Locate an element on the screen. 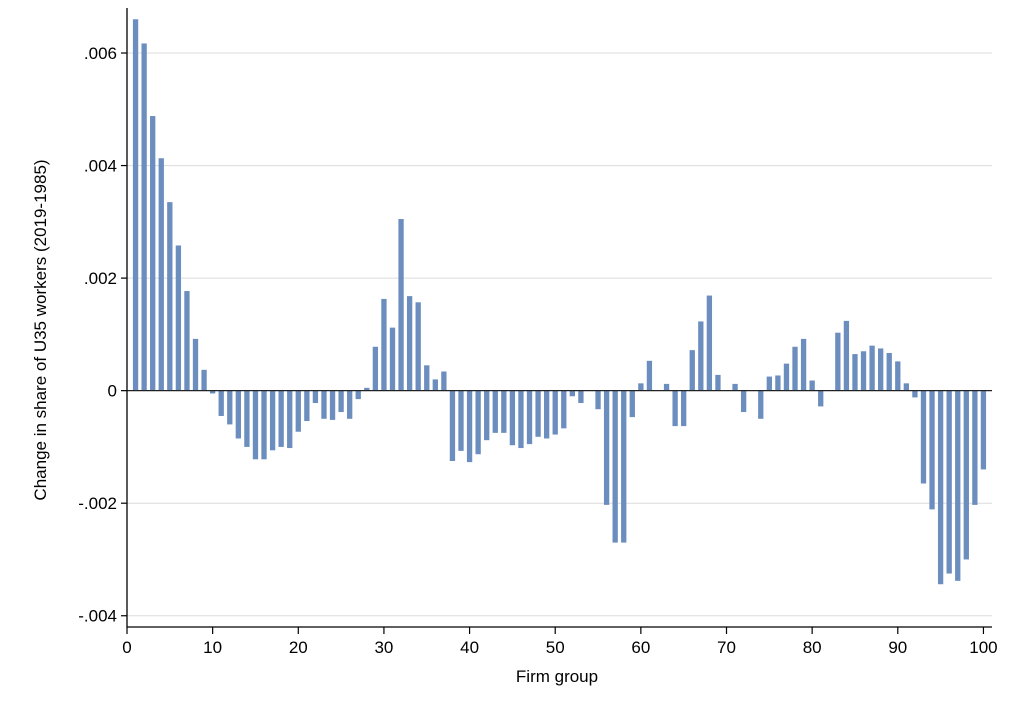 This screenshot has width=1024, height=703. x-tick-label: 80 is located at coordinates (812, 647).